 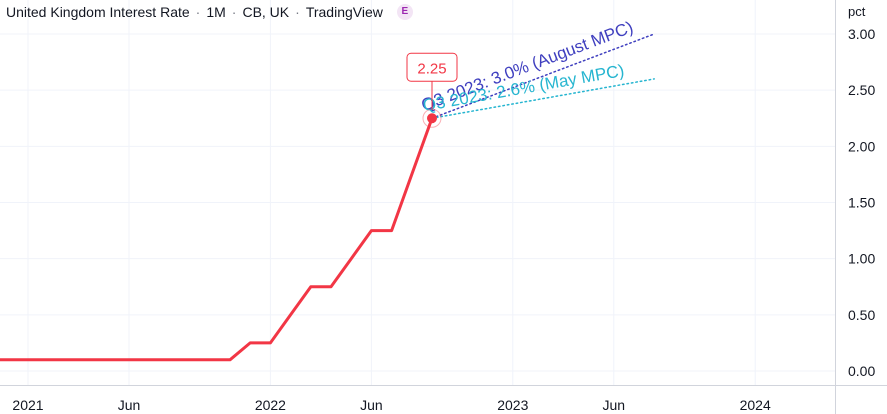 What do you see at coordinates (404, 12) in the screenshot?
I see `events-badge-icon: E` at bounding box center [404, 12].